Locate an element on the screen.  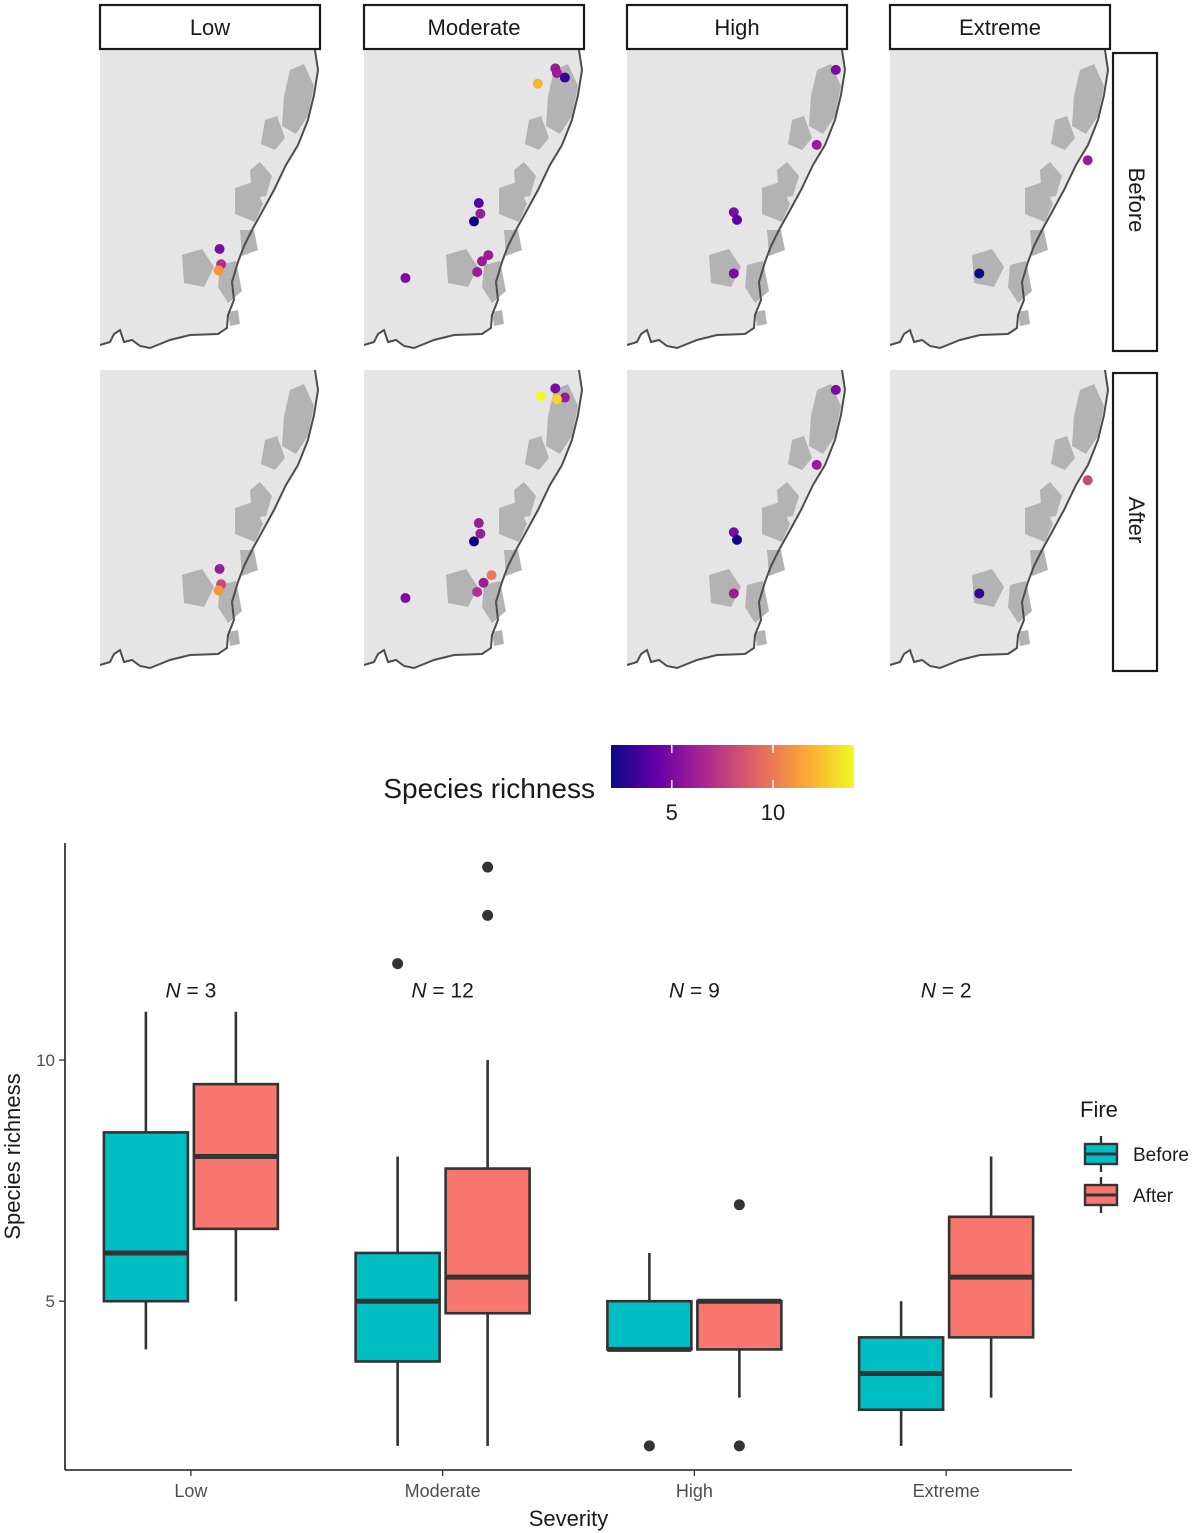
n-annotation: N = 3 is located at coordinates (190, 990).